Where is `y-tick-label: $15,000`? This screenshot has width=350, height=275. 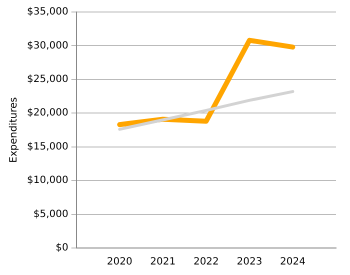
y-tick-label: $15,000 is located at coordinates (47, 146).